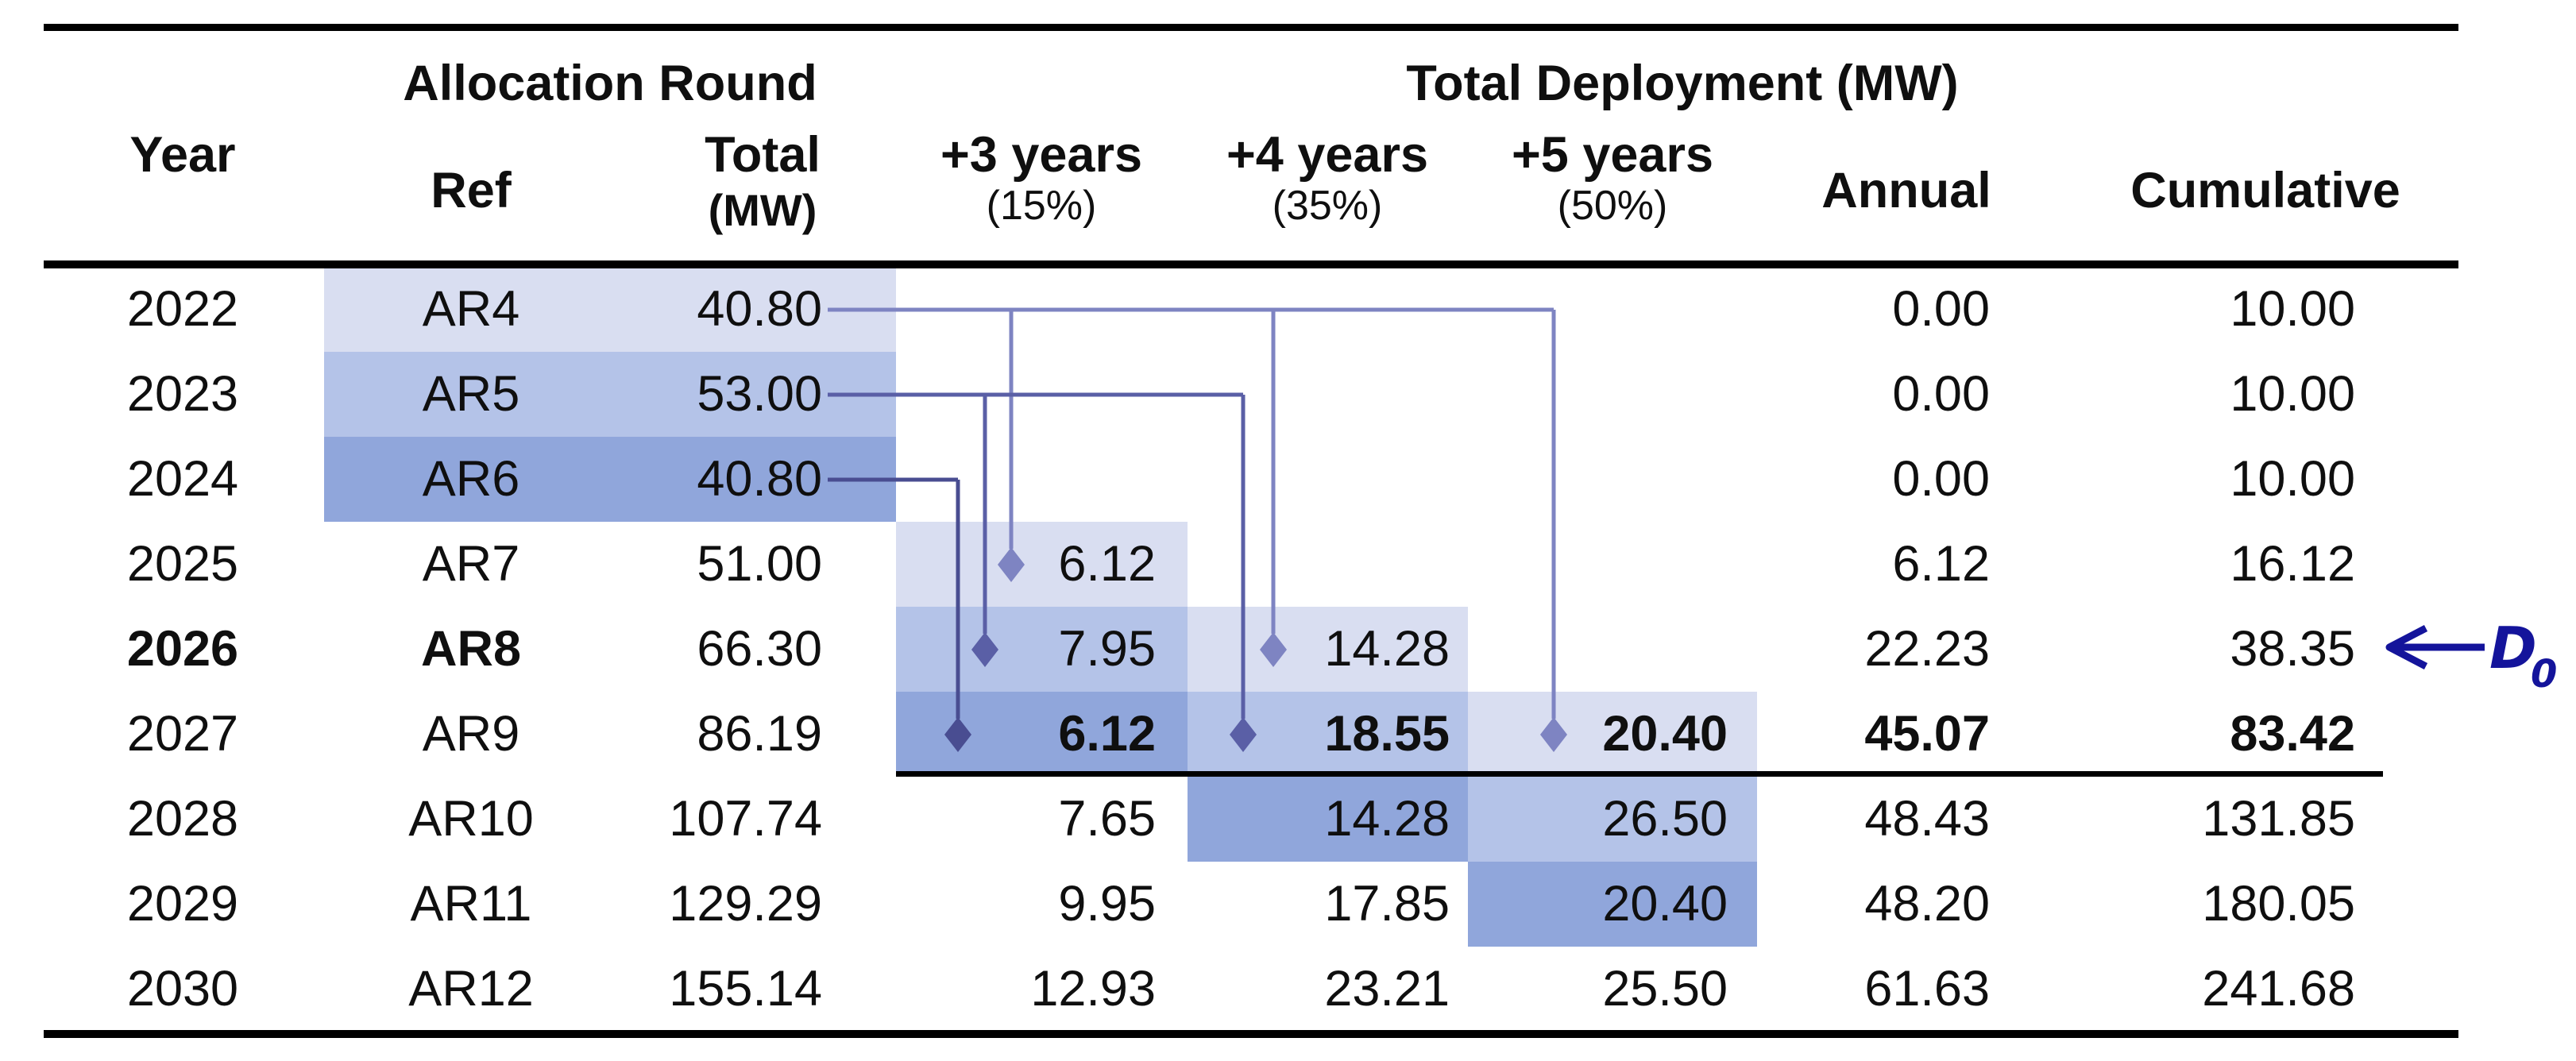  Describe the element at coordinates (1093, 989) in the screenshot. I see `plus3-years-cell: 12.93` at that location.